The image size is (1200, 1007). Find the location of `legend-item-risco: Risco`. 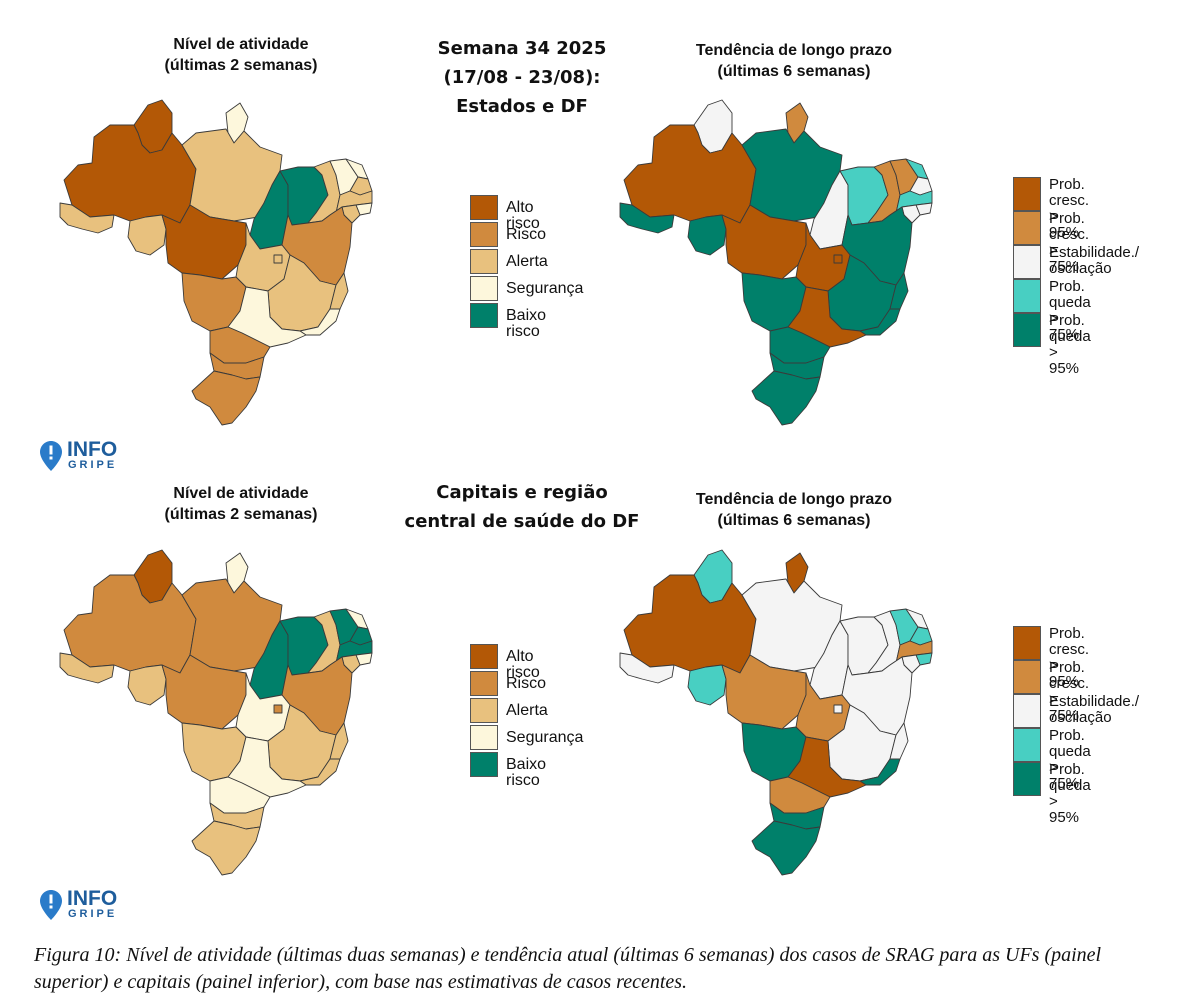

legend-item-risco: Risco is located at coordinates (508, 683).